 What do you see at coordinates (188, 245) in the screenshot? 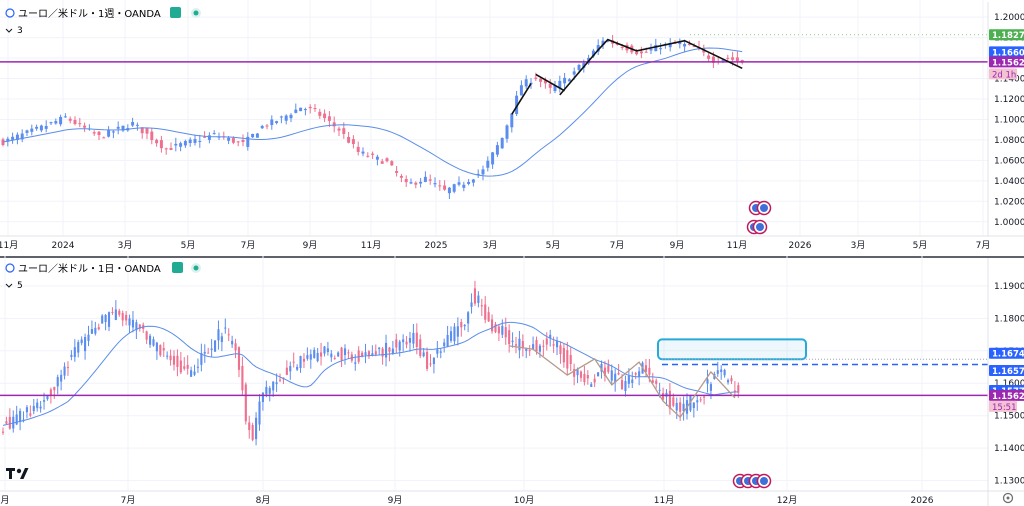
I see `time-tick-label: 5月` at bounding box center [188, 245].